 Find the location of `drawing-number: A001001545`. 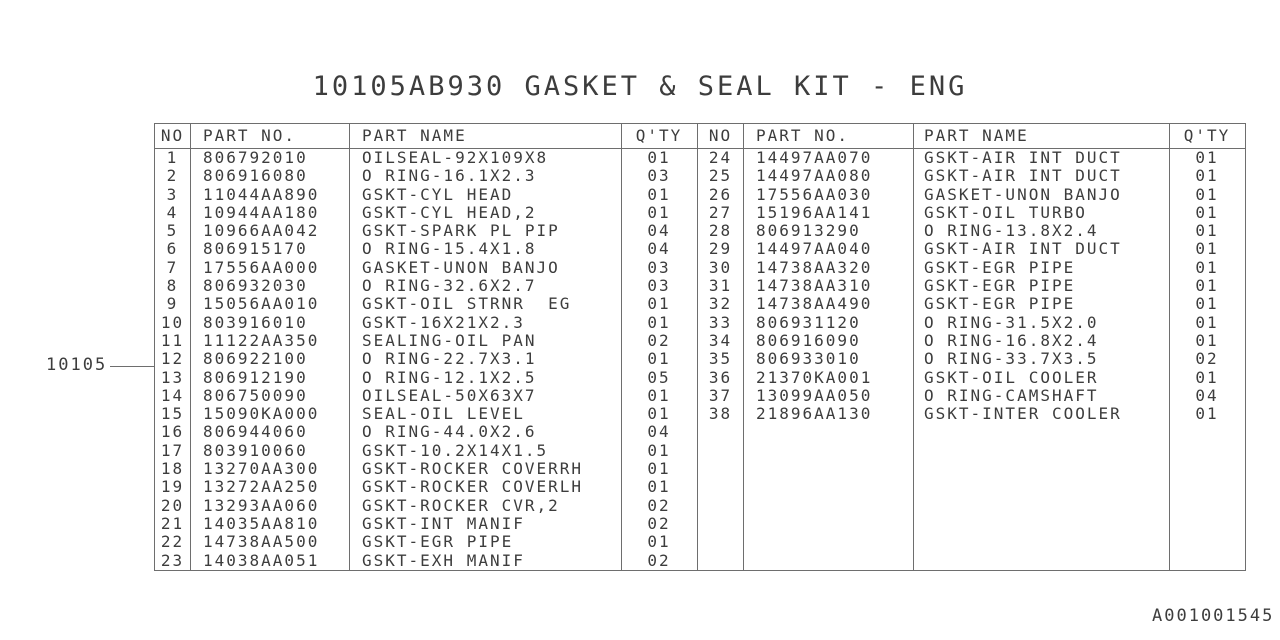

drawing-number: A001001545 is located at coordinates (1213, 616).